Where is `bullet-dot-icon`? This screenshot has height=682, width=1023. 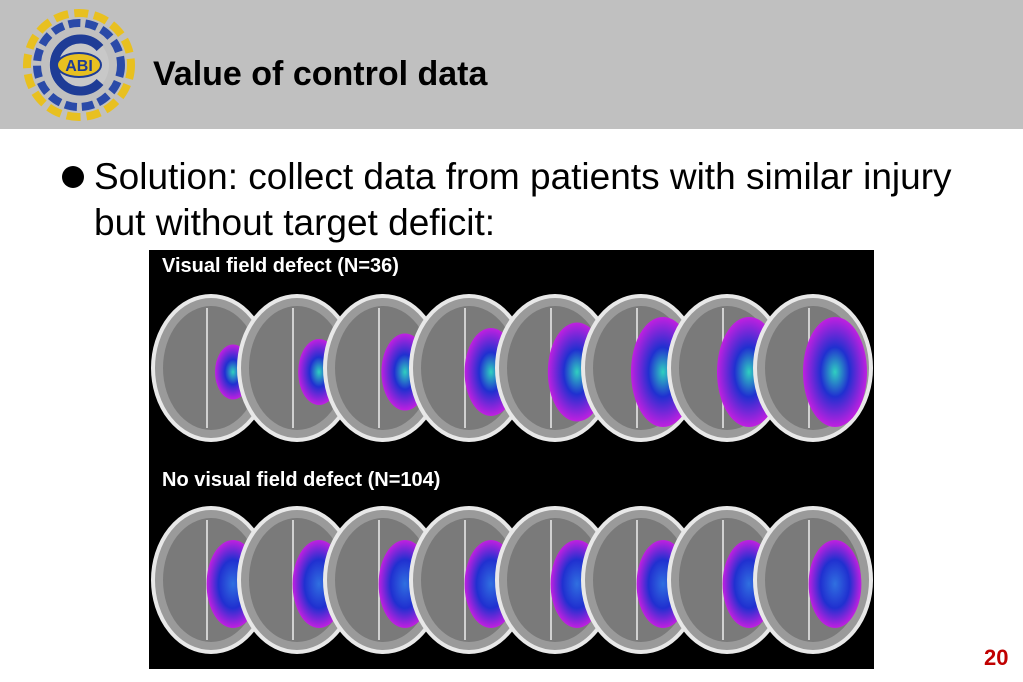
bullet-dot-icon is located at coordinates (73, 177).